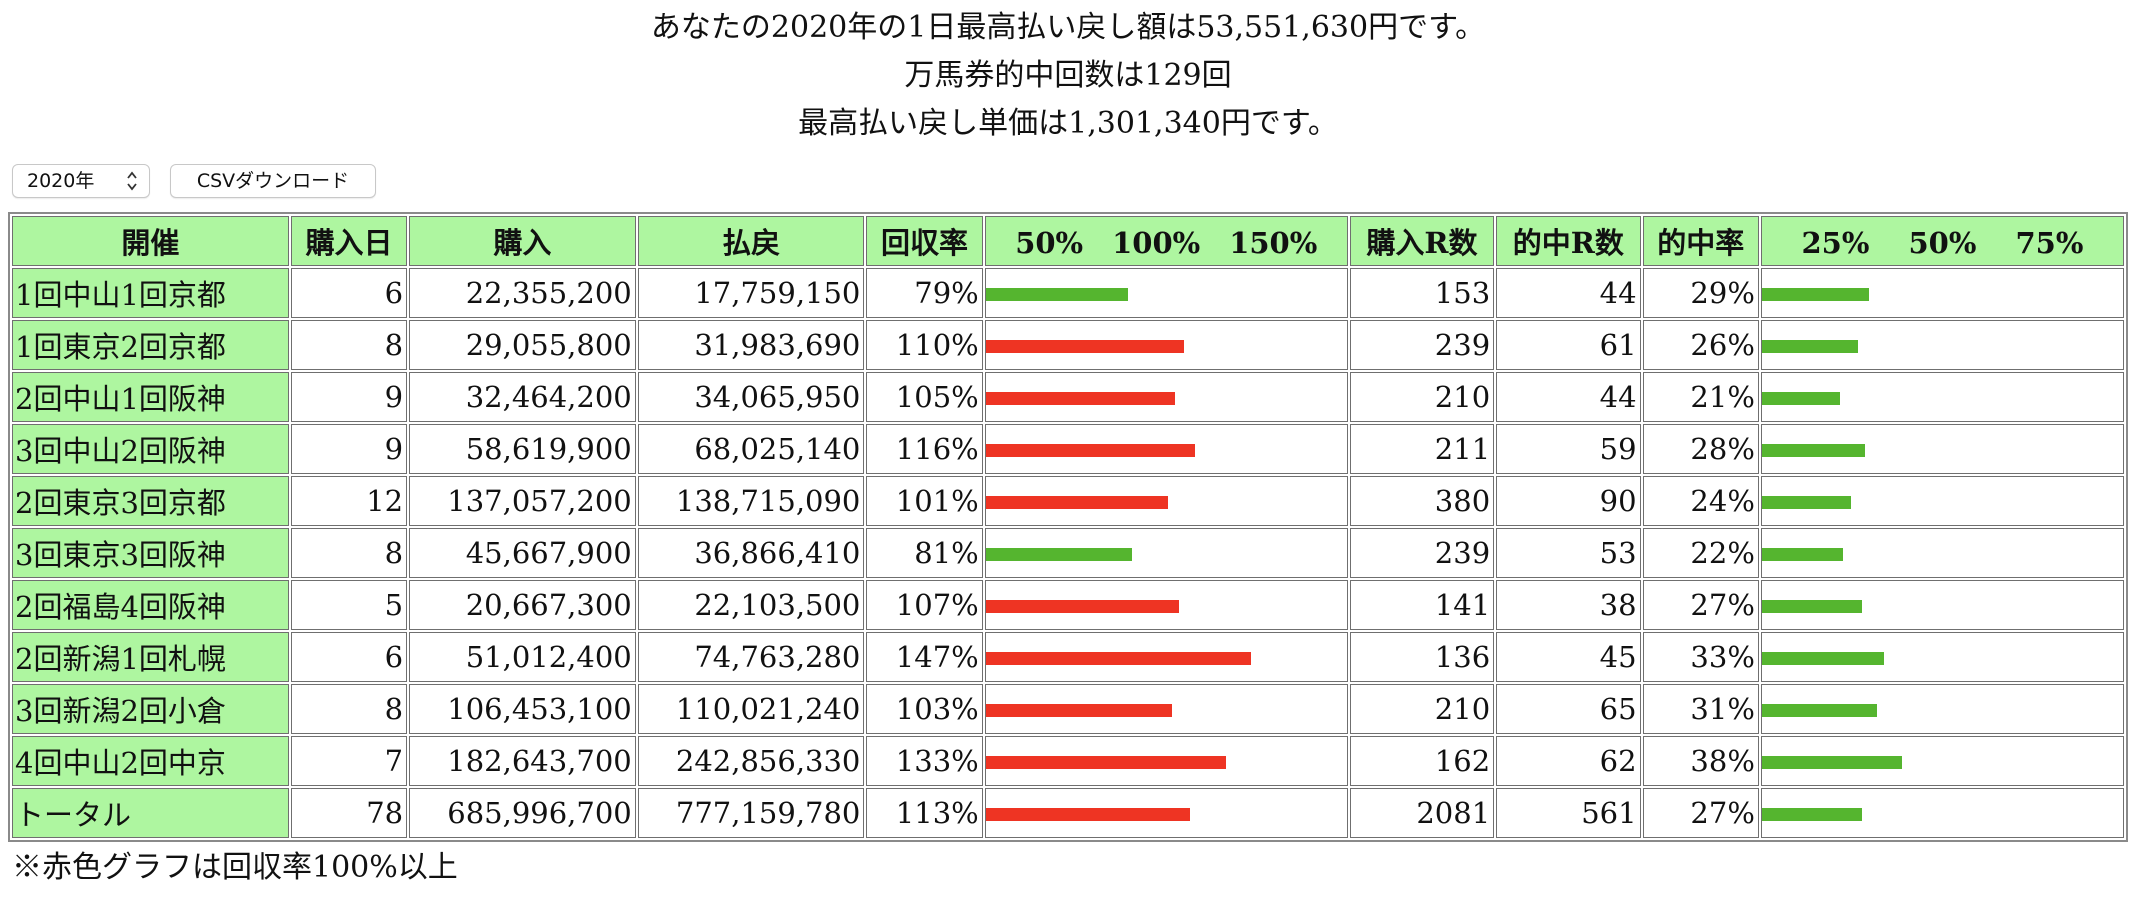 Image resolution: width=2136 pixels, height=902 pixels. What do you see at coordinates (1422, 449) in the screenshot?
I see `races-cell: 211` at bounding box center [1422, 449].